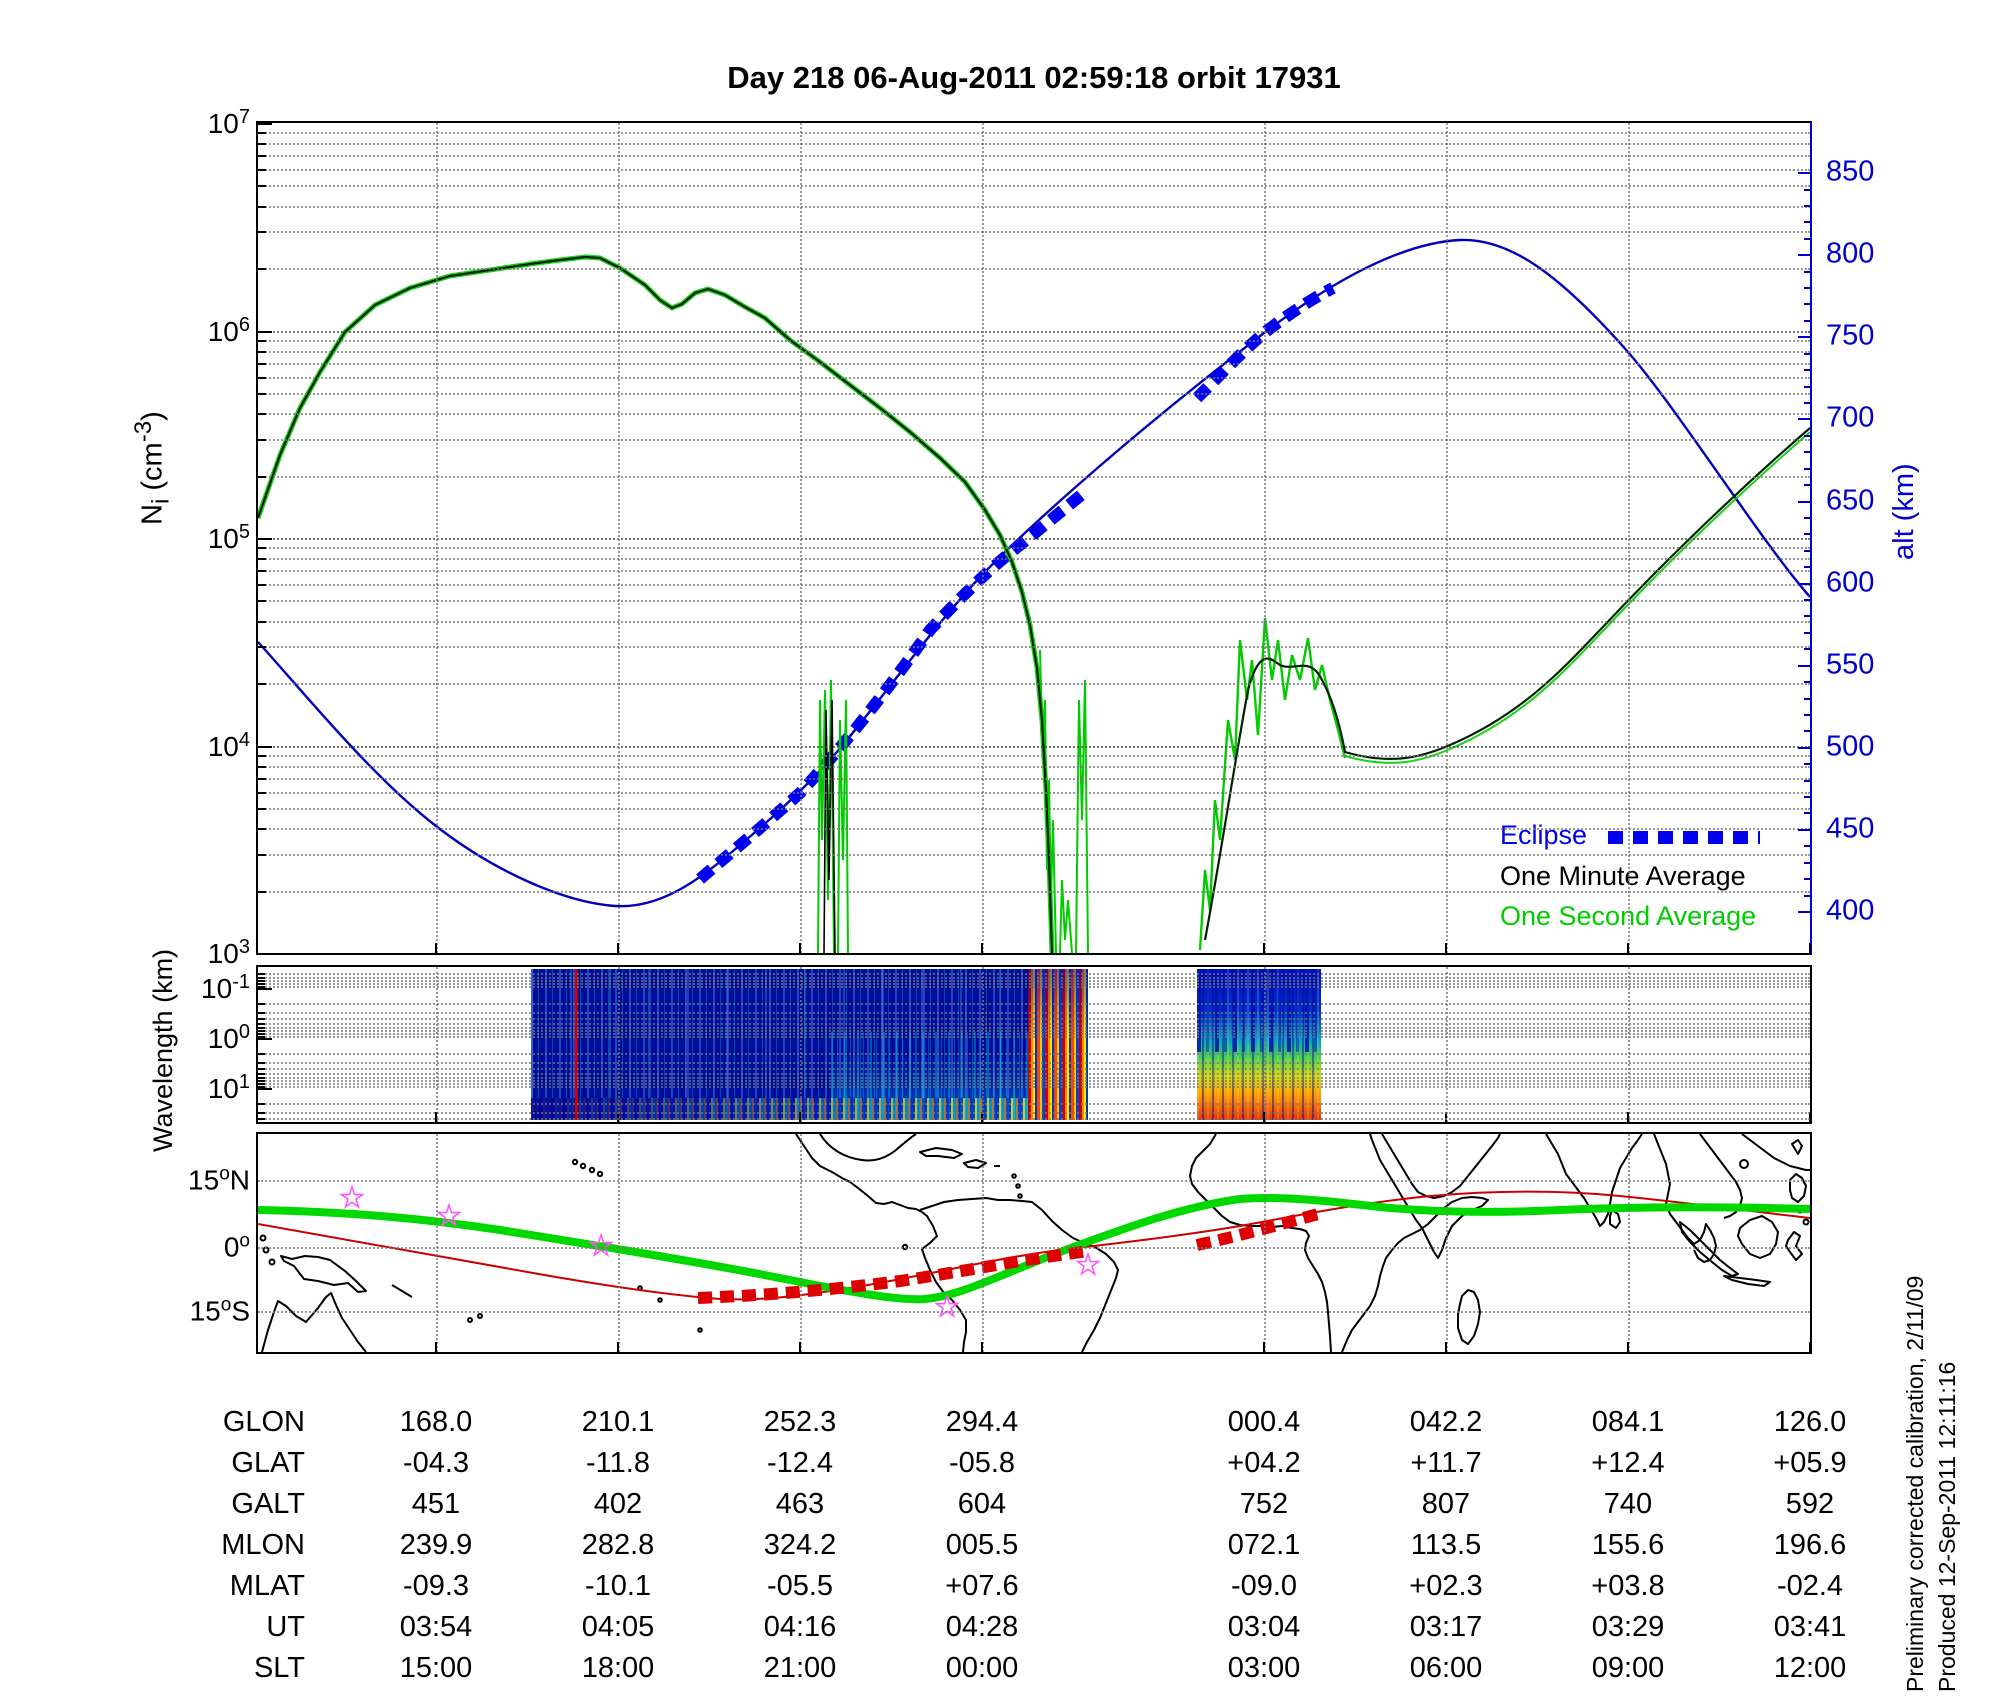 The width and height of the screenshot is (2000, 1700). I want to click on wl-tick-label: 10⁻¹, so click(225, 987).